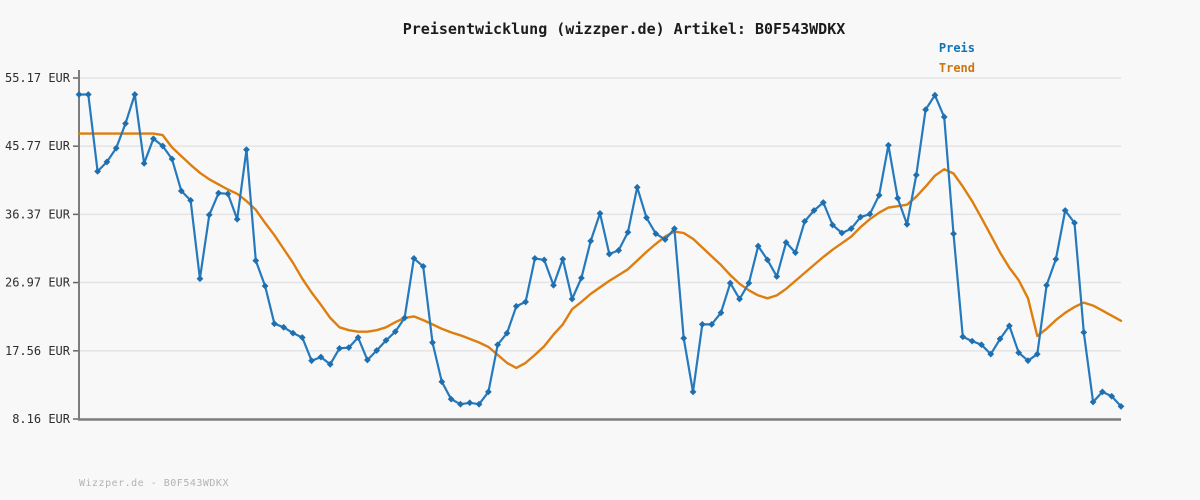 The width and height of the screenshot is (1200, 500). I want to click on watermark: Wizzper.de - B0F543WDKX, so click(154, 483).